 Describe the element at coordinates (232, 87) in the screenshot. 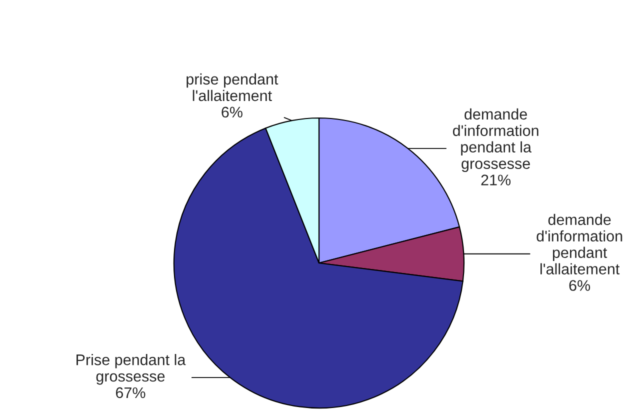

I see `slice-label: prise pendant l'allaitement` at that location.